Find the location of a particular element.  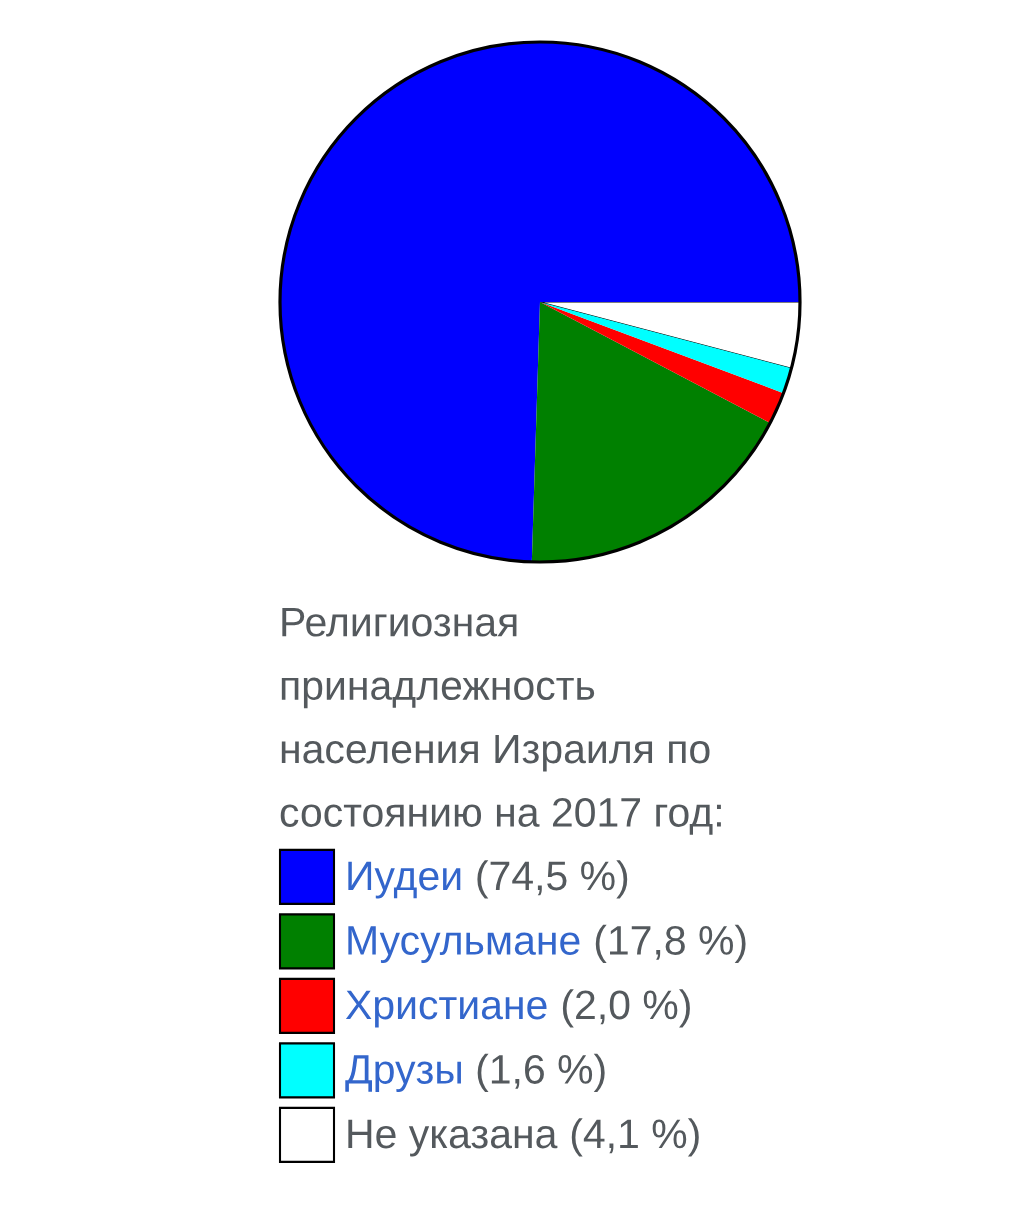

data-label: (1,6 %) is located at coordinates (541, 1072).